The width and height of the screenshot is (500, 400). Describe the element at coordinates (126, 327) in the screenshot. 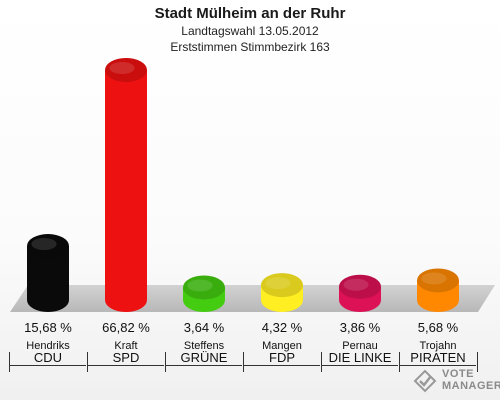

I see `value-label-spd: 66,82 %` at that location.